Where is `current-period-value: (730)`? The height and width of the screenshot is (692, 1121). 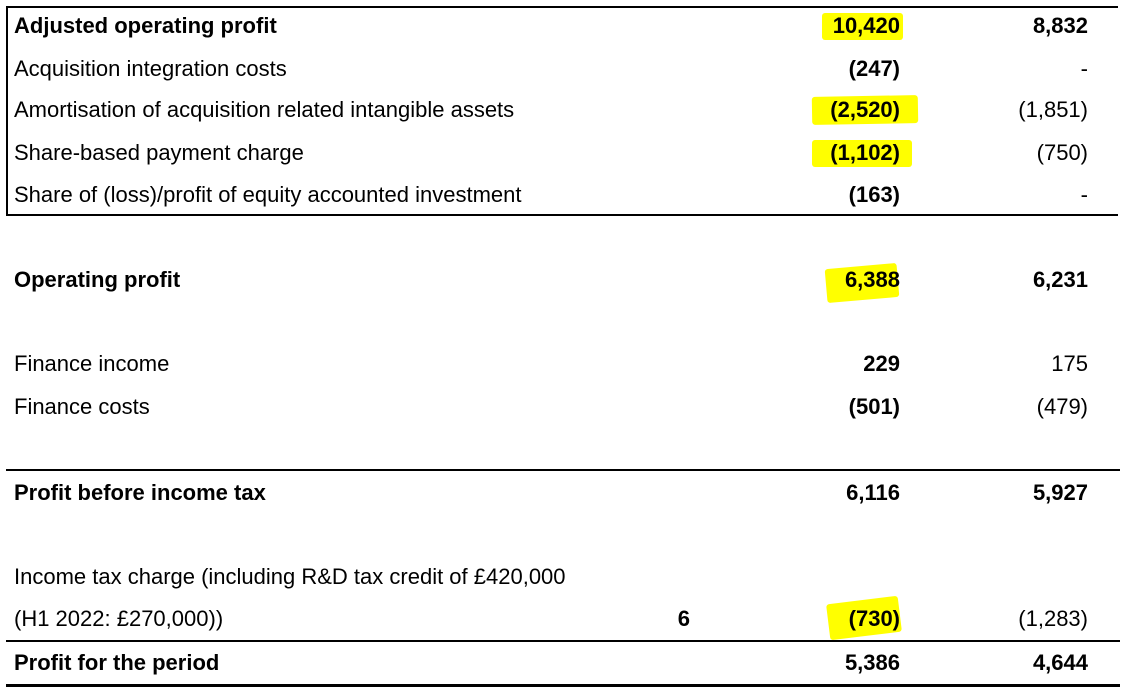
current-period-value: (730) is located at coordinates (874, 618).